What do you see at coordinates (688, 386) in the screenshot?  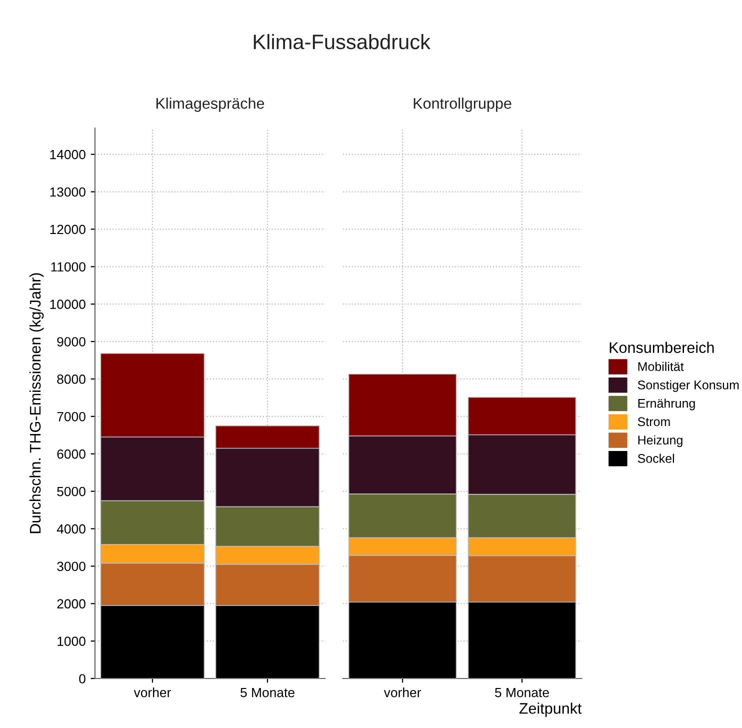 I see `legend-label: Sonstiger Konsum` at bounding box center [688, 386].